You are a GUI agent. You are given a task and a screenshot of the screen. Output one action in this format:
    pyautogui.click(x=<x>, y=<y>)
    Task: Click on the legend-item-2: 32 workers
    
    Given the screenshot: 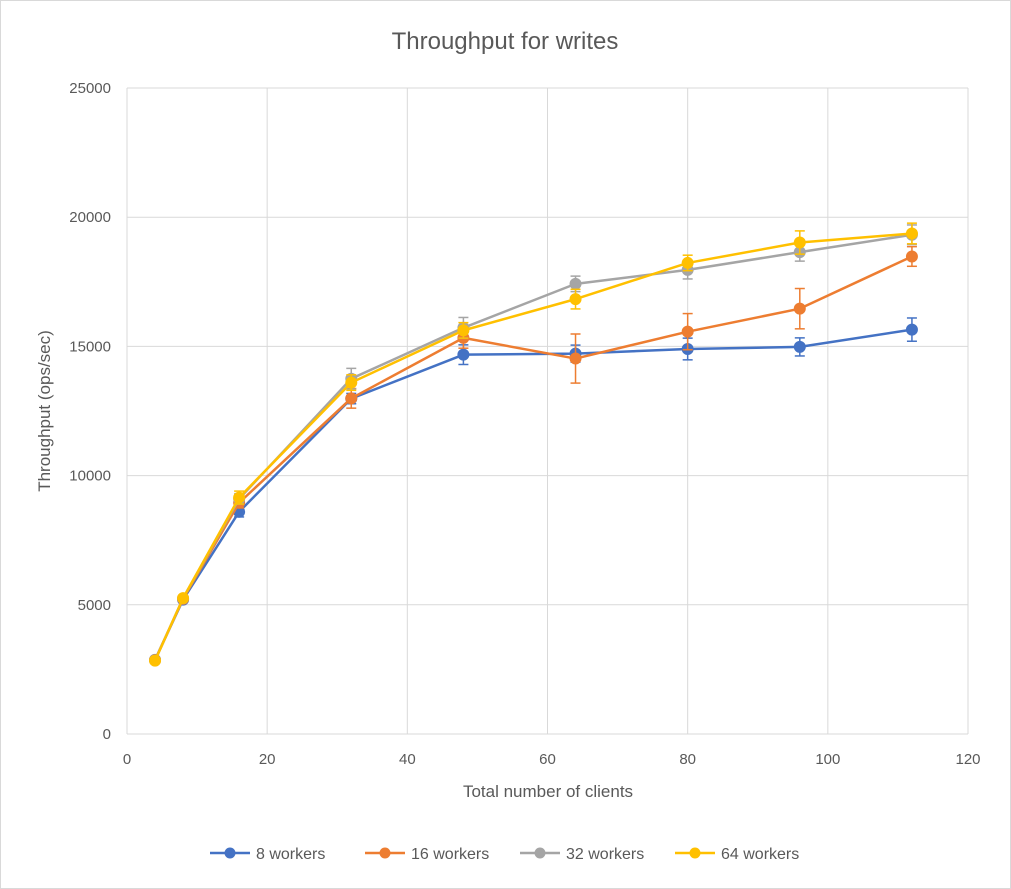 What is the action you would take?
    pyautogui.click(x=582, y=854)
    